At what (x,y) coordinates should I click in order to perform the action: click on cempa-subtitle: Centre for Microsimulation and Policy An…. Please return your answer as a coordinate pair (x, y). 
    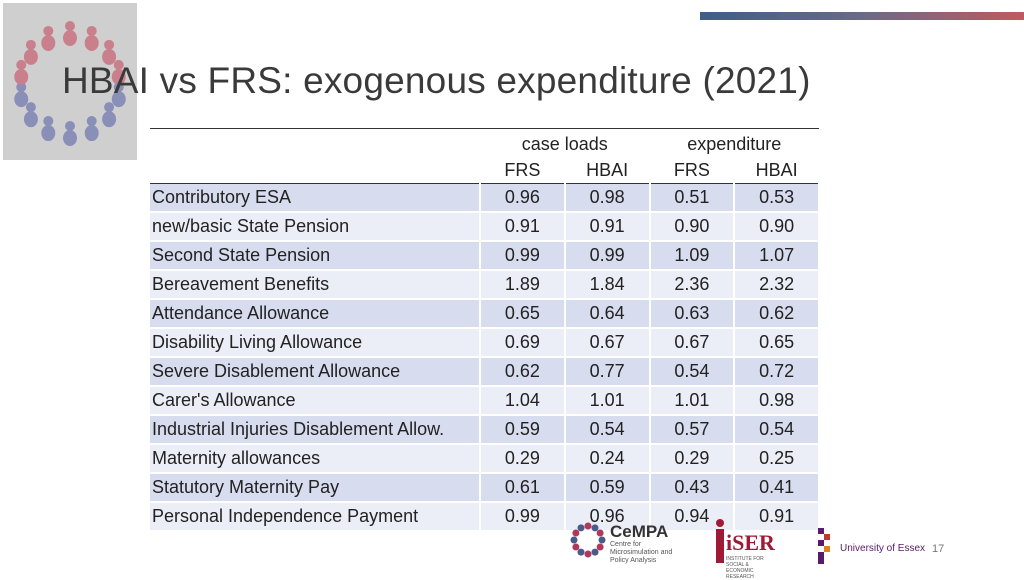
    Looking at the image, I should click on (641, 552).